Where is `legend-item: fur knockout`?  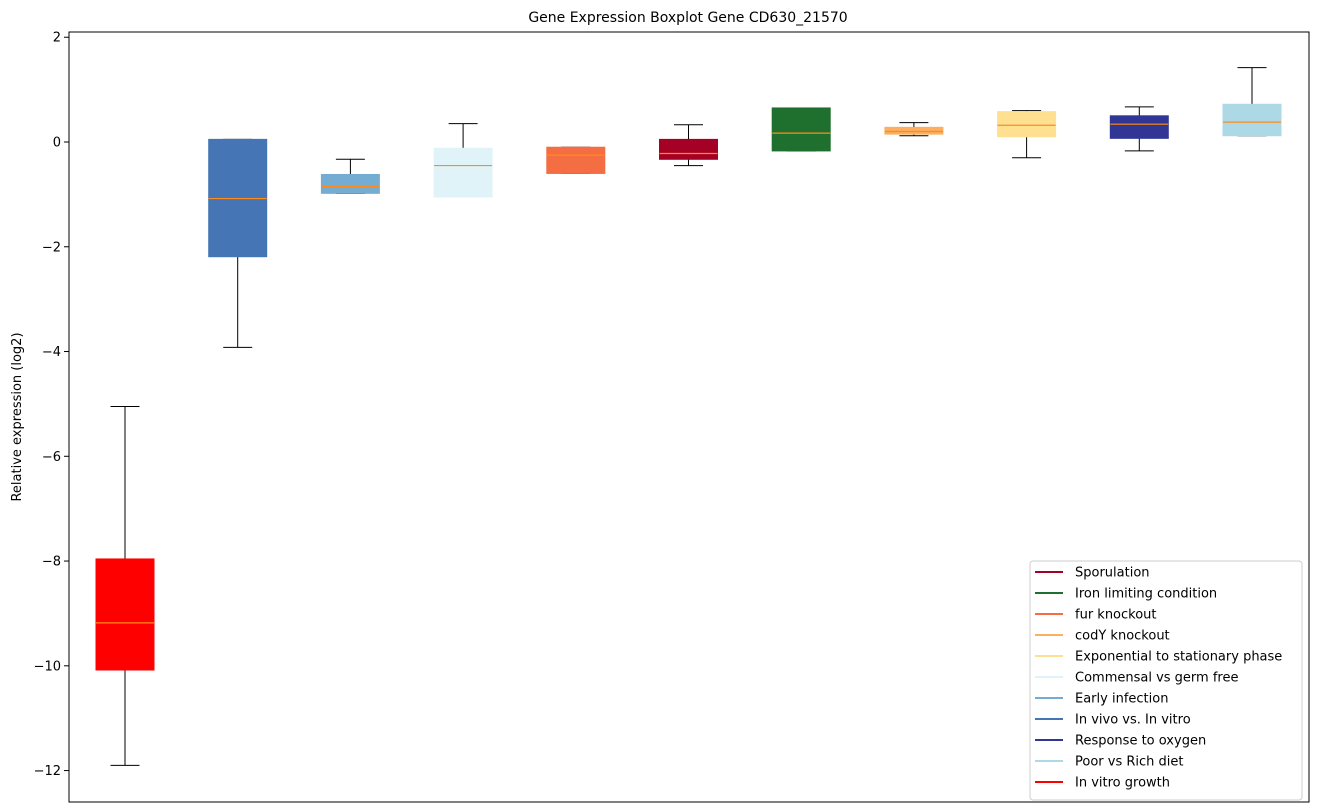
legend-item: fur knockout is located at coordinates (1096, 615).